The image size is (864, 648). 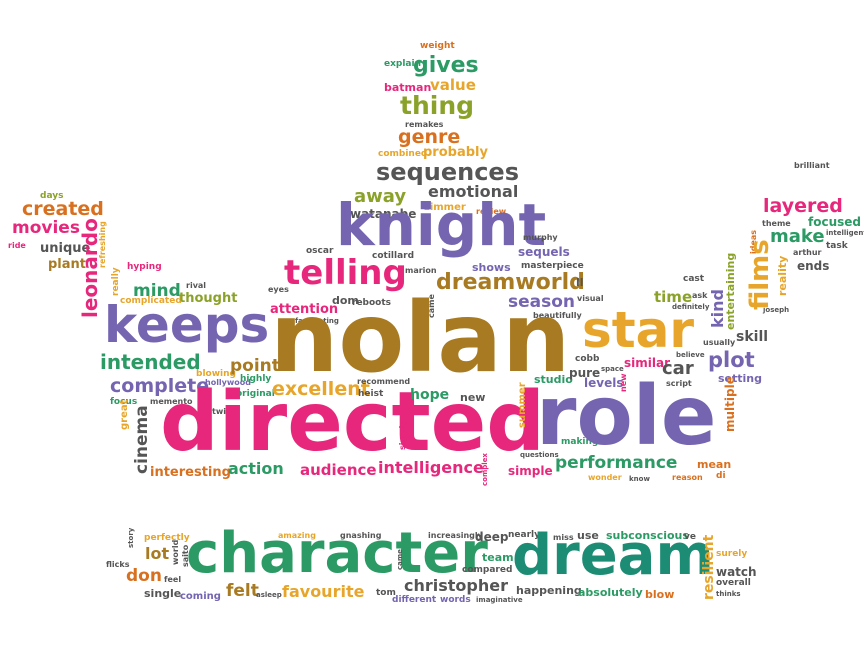 I want to click on word-words: words, so click(x=455, y=600).